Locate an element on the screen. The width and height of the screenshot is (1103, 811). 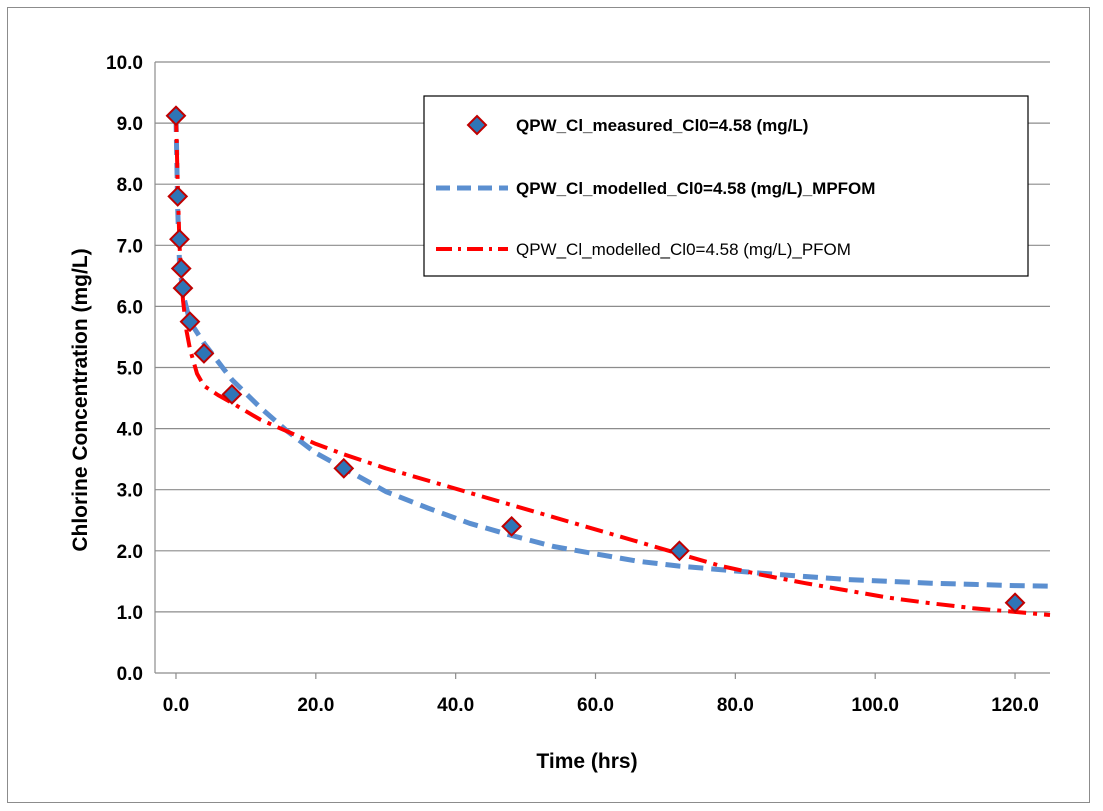
x-tick-label: 120.0 is located at coordinates (1015, 705).